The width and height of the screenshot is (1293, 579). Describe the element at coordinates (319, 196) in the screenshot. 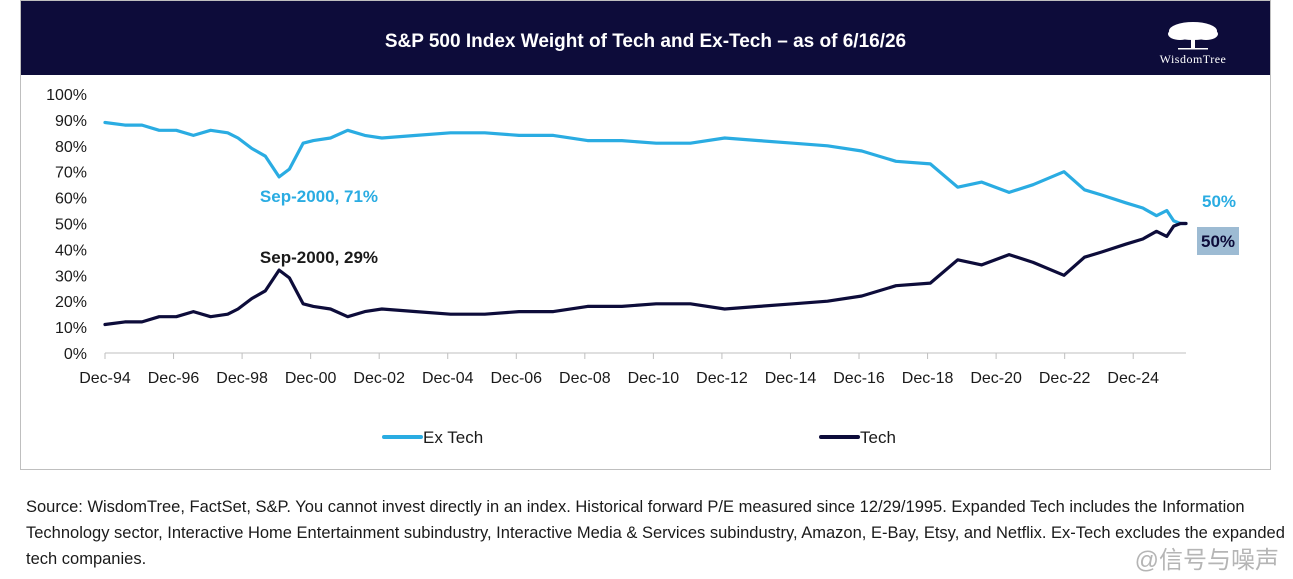

I see `annotation-label: Sep-2000, 71%` at that location.